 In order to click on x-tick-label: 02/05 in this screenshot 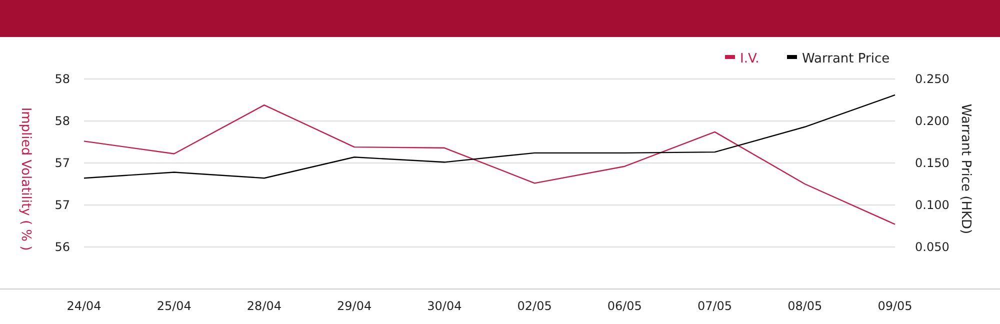, I will do `click(534, 306)`.